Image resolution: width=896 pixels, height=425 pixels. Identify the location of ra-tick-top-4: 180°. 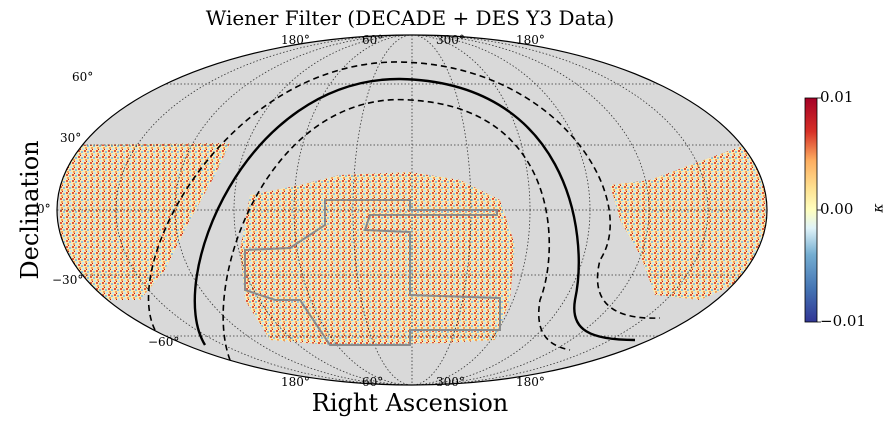
(530, 40).